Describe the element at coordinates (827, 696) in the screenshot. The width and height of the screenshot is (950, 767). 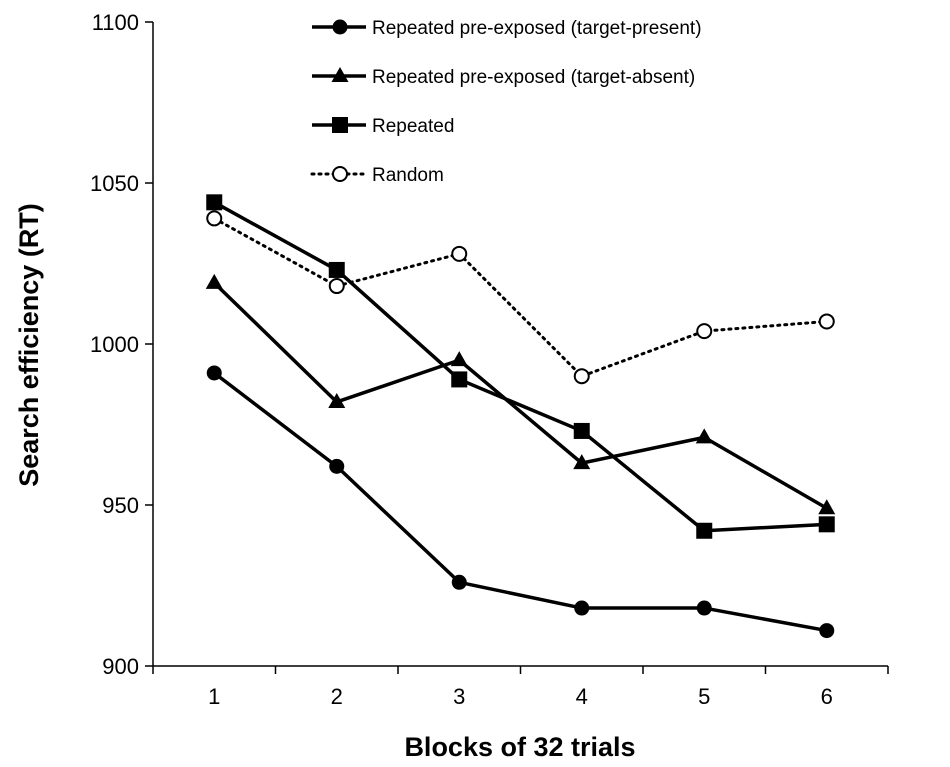
I see `x-tick-label: 6` at that location.